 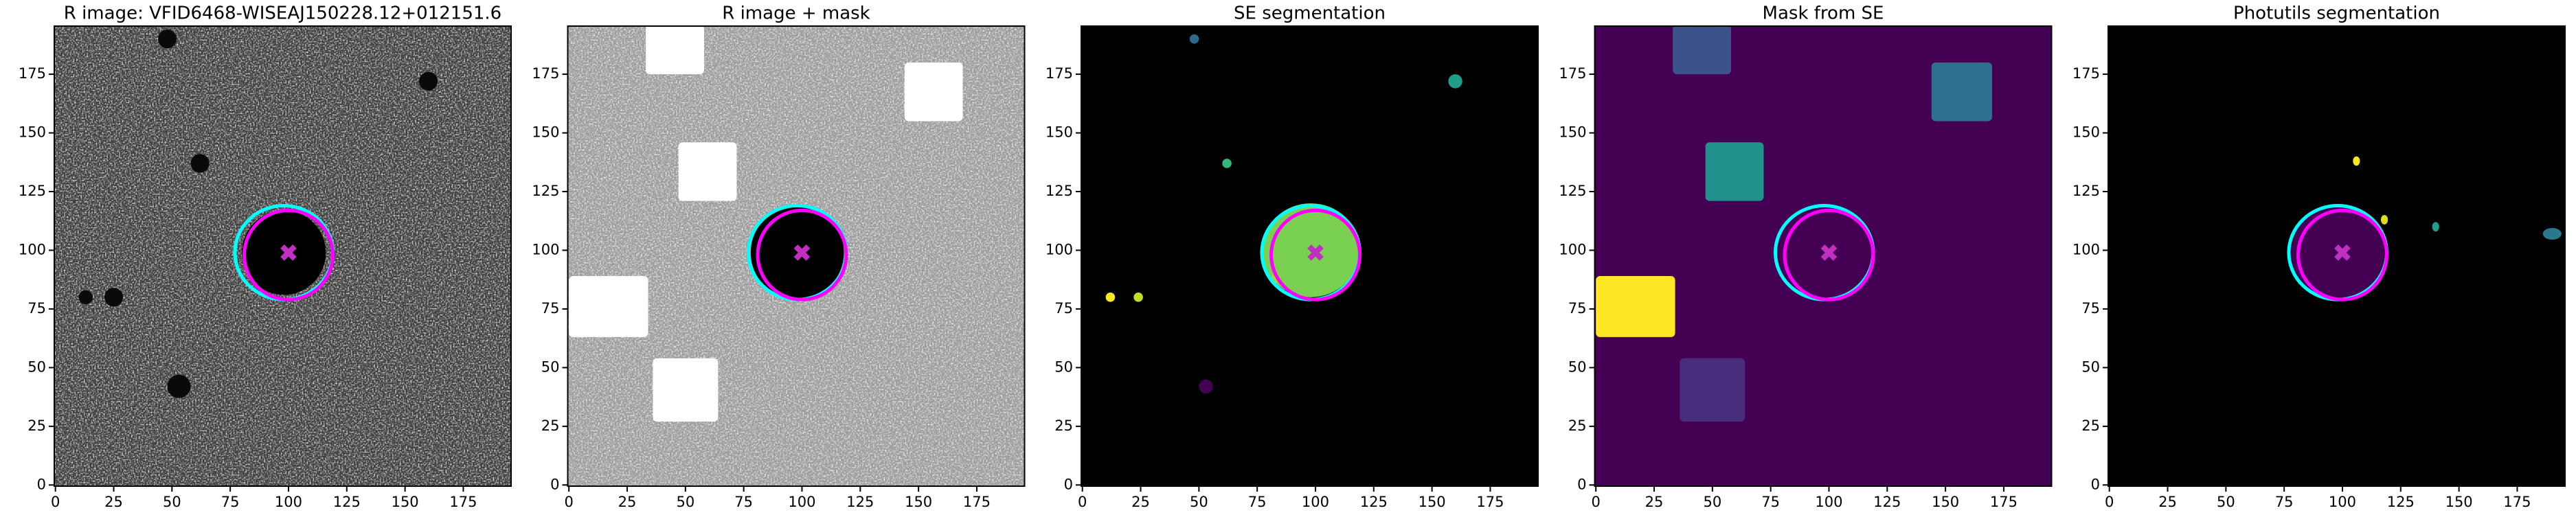 What do you see at coordinates (2336, 13) in the screenshot?
I see `panel-title: Photutils segmentation` at bounding box center [2336, 13].